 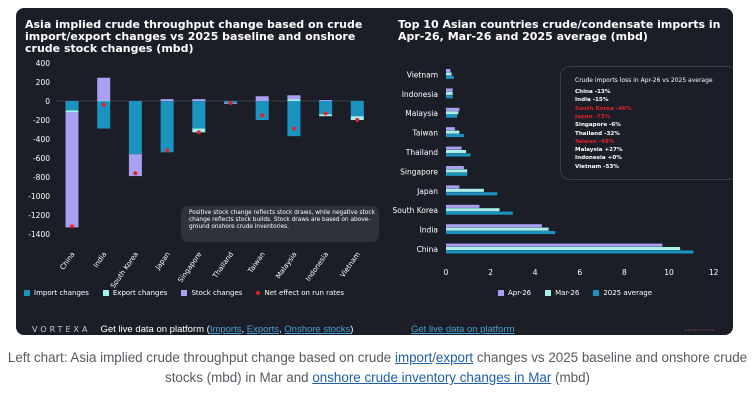 I want to click on legend-swatch-avg, so click(x=596, y=293).